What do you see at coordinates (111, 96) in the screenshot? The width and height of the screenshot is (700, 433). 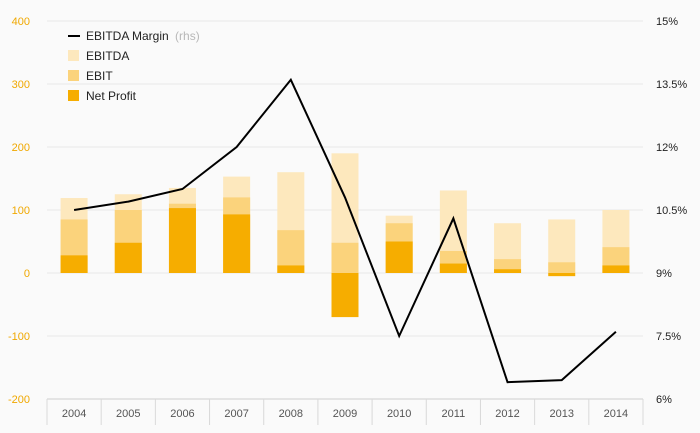 I see `legend-label: Net Profit` at bounding box center [111, 96].